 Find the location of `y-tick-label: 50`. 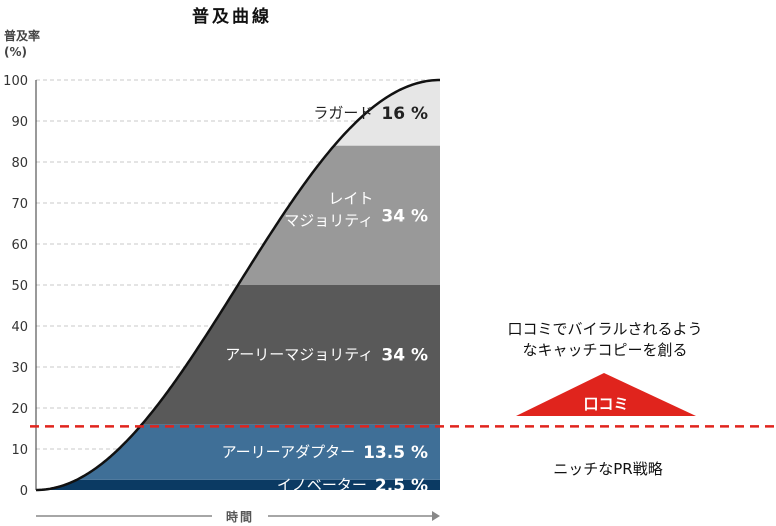

y-tick-label: 50 is located at coordinates (19, 286).